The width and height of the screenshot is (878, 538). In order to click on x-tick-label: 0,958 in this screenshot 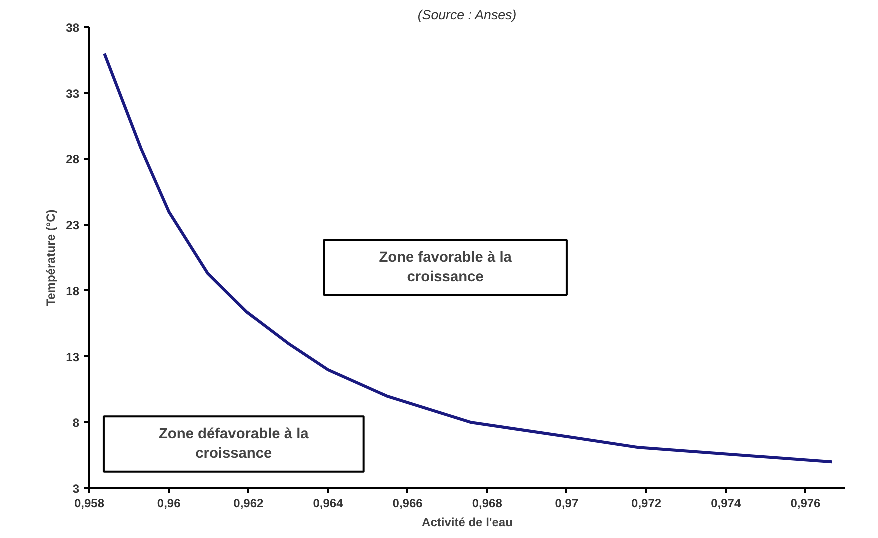, I will do `click(89, 503)`.